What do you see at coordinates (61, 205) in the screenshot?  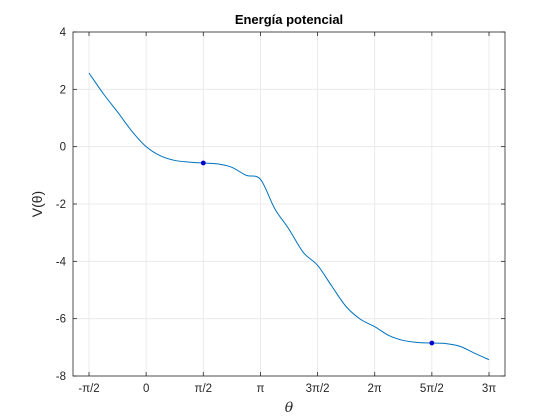 I see `y-tick-label: -2` at bounding box center [61, 205].